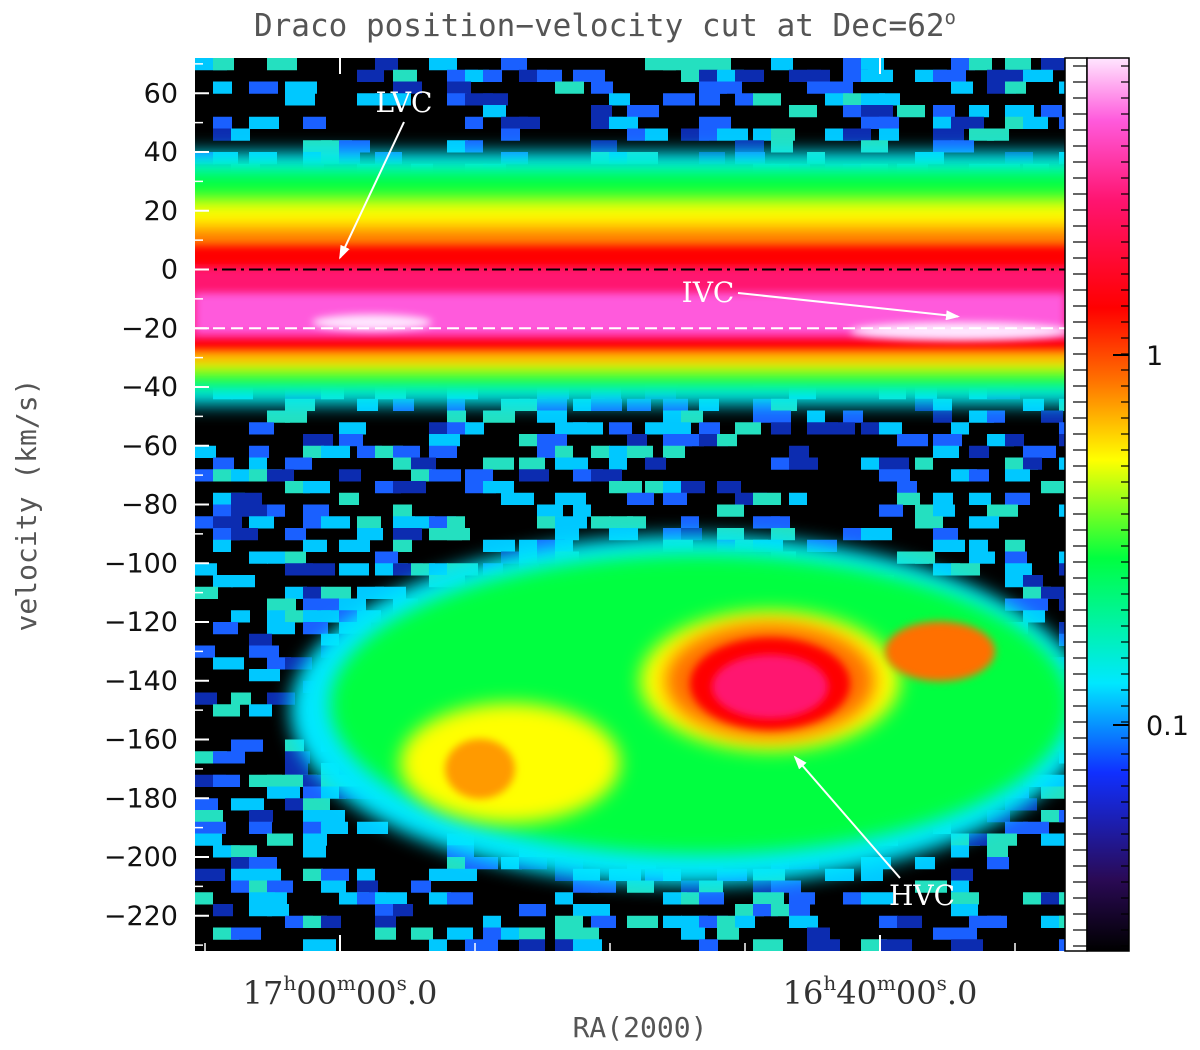  What do you see at coordinates (376, 993) in the screenshot?
I see `x-tick-label-part: 00` at bounding box center [376, 993].